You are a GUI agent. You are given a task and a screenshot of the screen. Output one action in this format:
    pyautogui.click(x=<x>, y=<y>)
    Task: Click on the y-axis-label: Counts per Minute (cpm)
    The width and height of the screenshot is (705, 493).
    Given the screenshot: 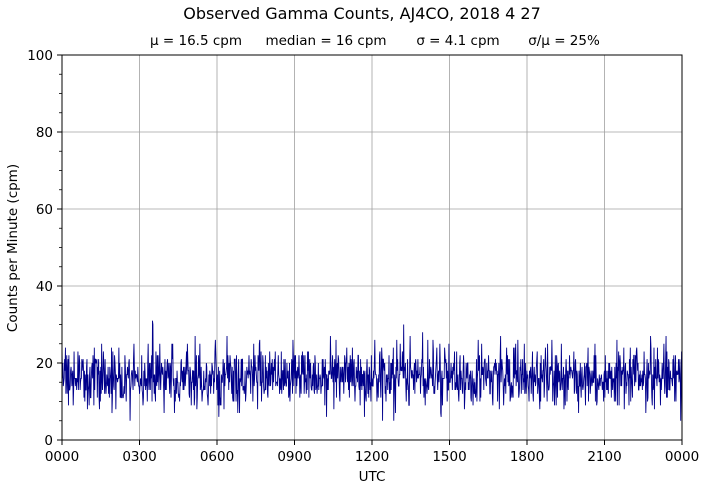 What is the action you would take?
    pyautogui.click(x=13, y=248)
    